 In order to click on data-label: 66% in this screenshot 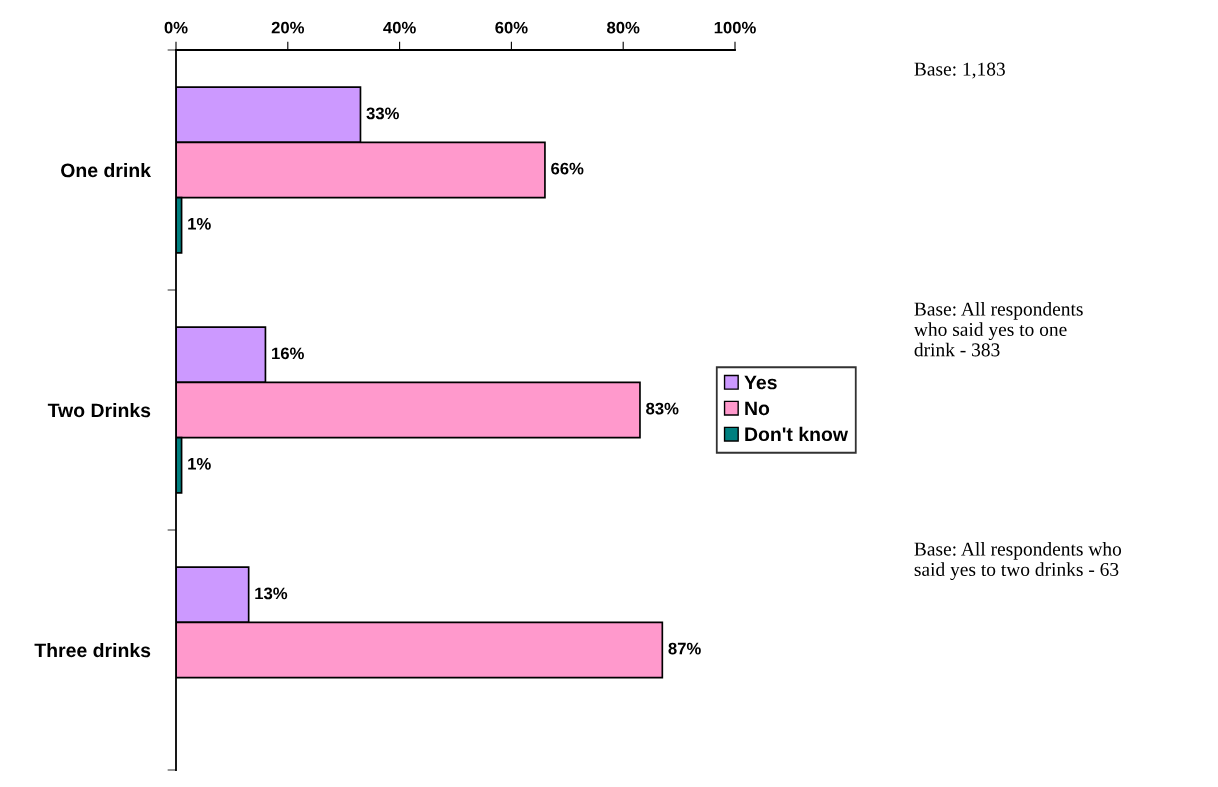, I will do `click(567, 168)`.